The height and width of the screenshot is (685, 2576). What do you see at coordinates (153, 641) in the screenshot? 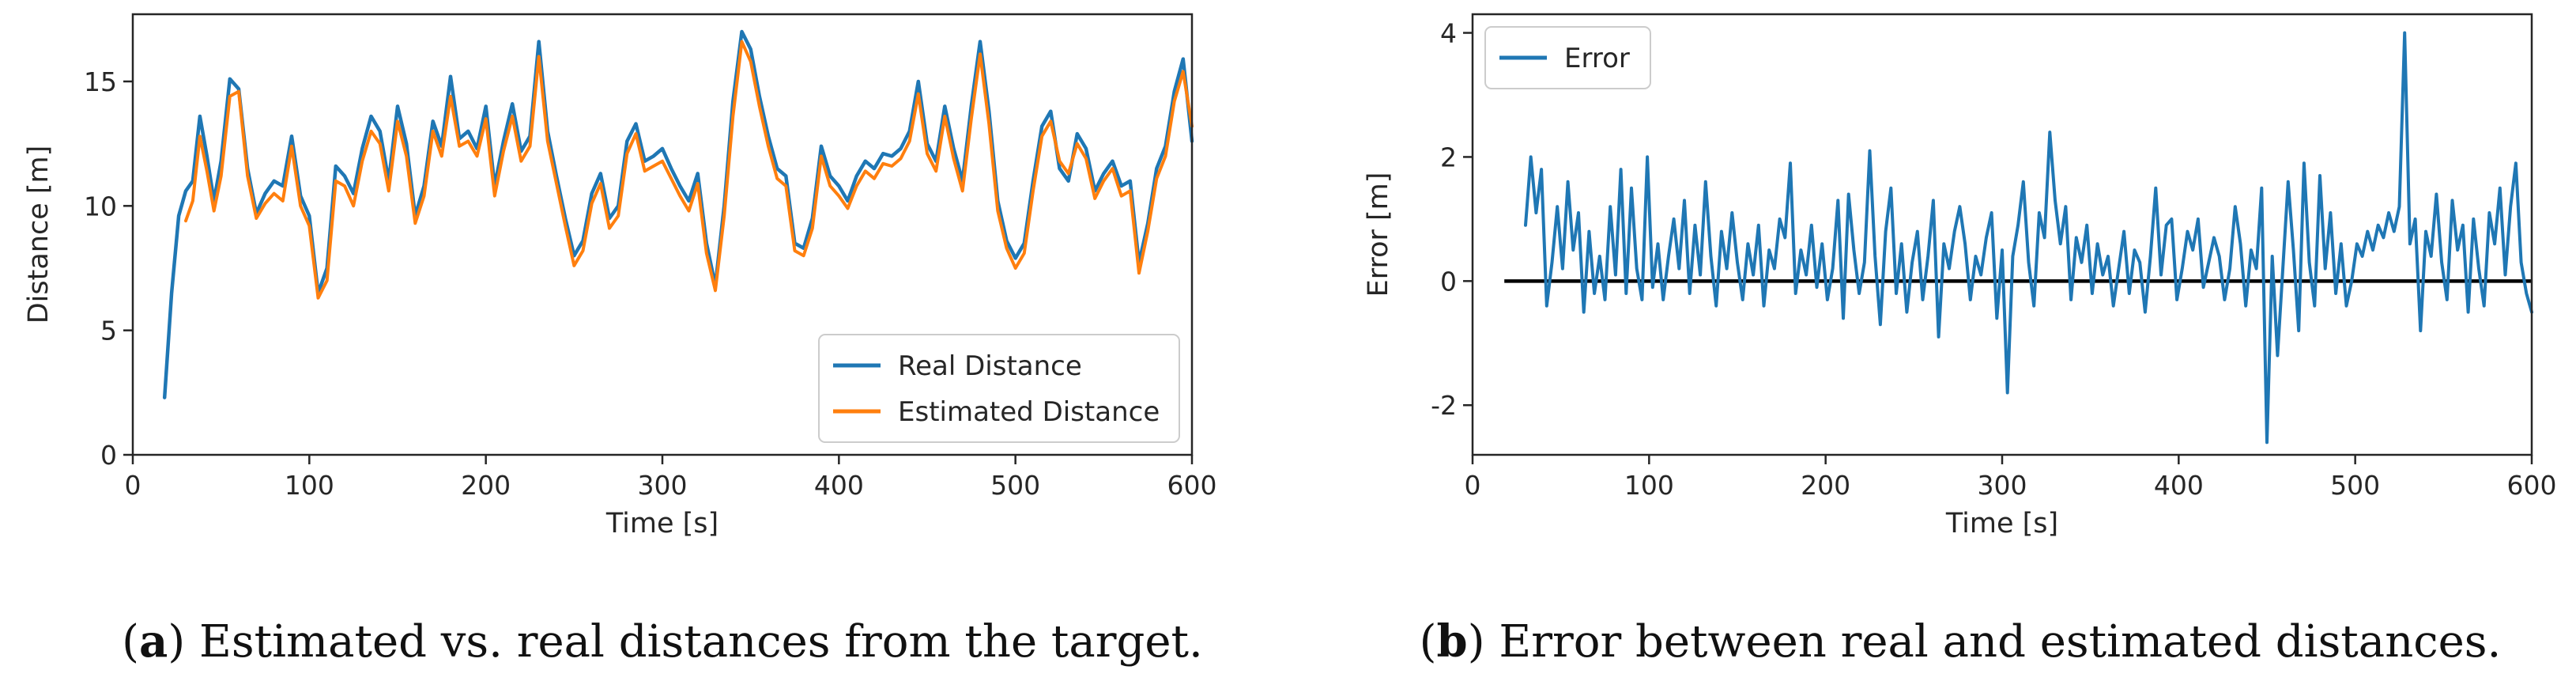
I see `distance-caption-letter: a` at bounding box center [153, 641].